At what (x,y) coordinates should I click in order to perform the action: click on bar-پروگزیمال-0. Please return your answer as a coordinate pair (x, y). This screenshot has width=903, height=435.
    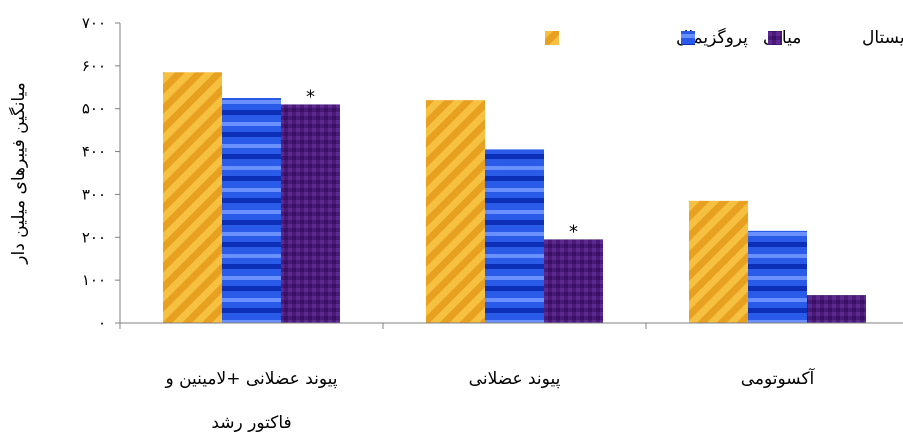
    Looking at the image, I should click on (192, 198).